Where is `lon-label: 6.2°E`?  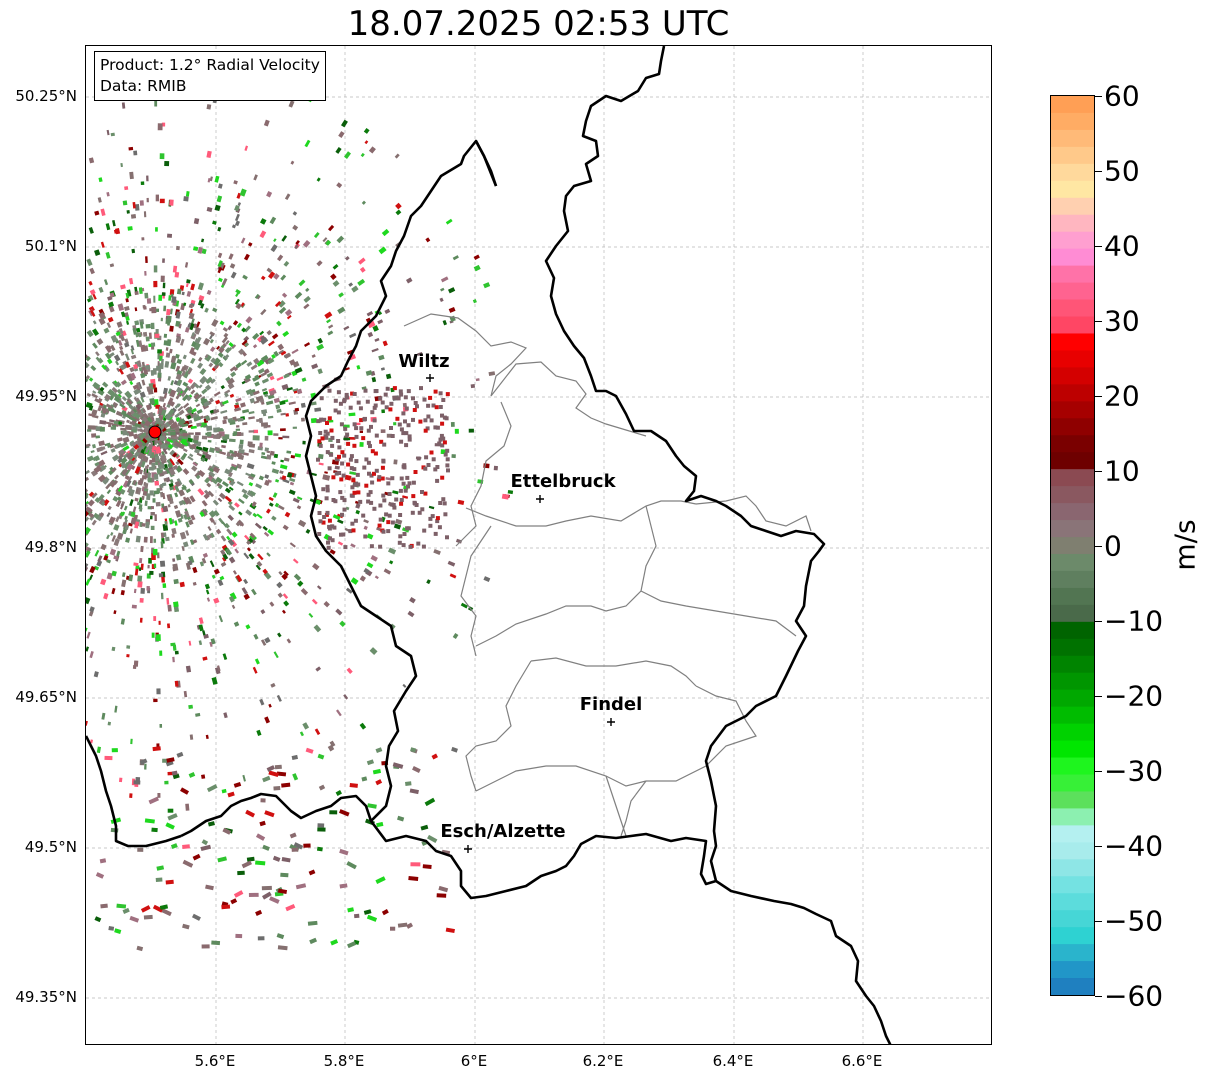
lon-label: 6.2°E is located at coordinates (603, 1061).